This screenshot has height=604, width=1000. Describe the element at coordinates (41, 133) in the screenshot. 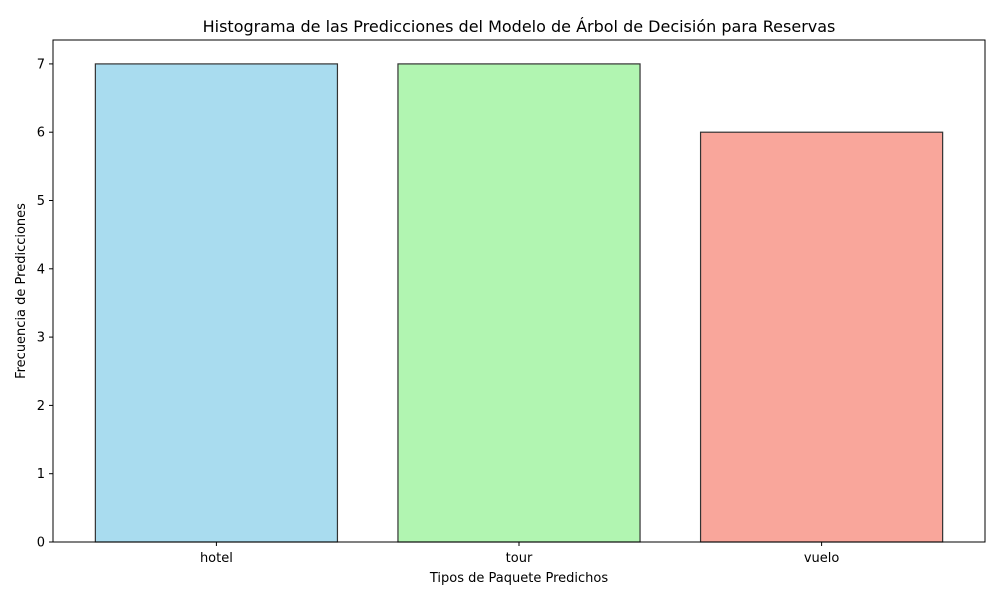

I see `y-tick-label: 6` at that location.